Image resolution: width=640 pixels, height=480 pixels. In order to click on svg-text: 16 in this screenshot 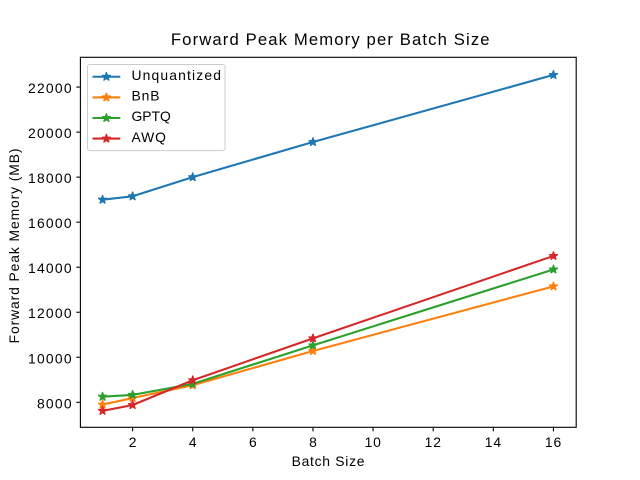, I will do `click(553, 442)`.